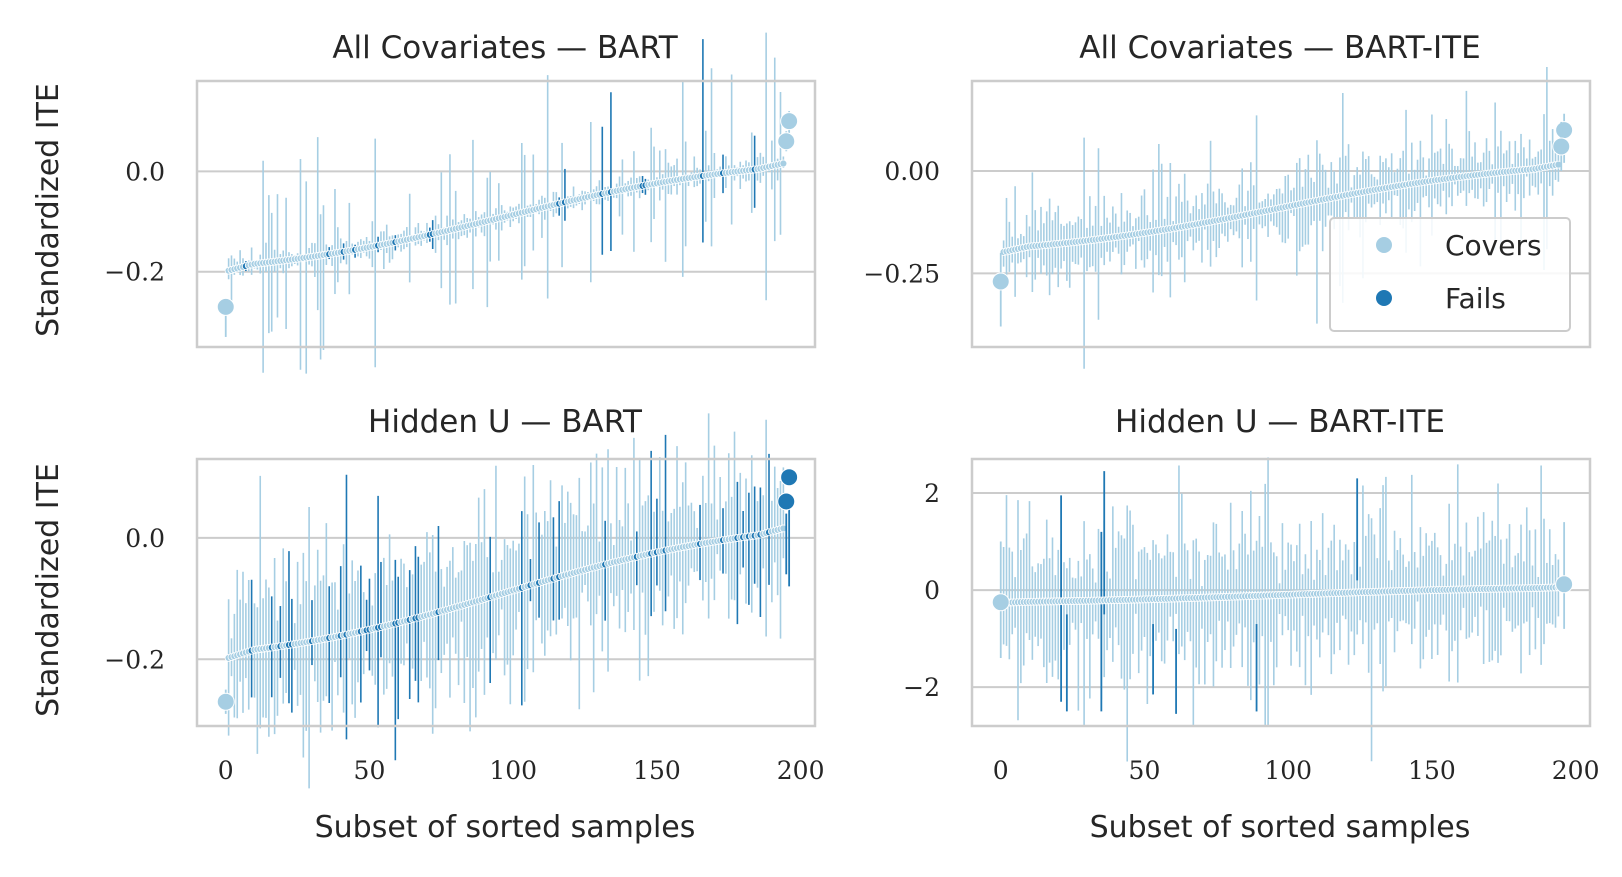  Describe the element at coordinates (912, 171) in the screenshot. I see `y-tick-label: 0.00` at that location.